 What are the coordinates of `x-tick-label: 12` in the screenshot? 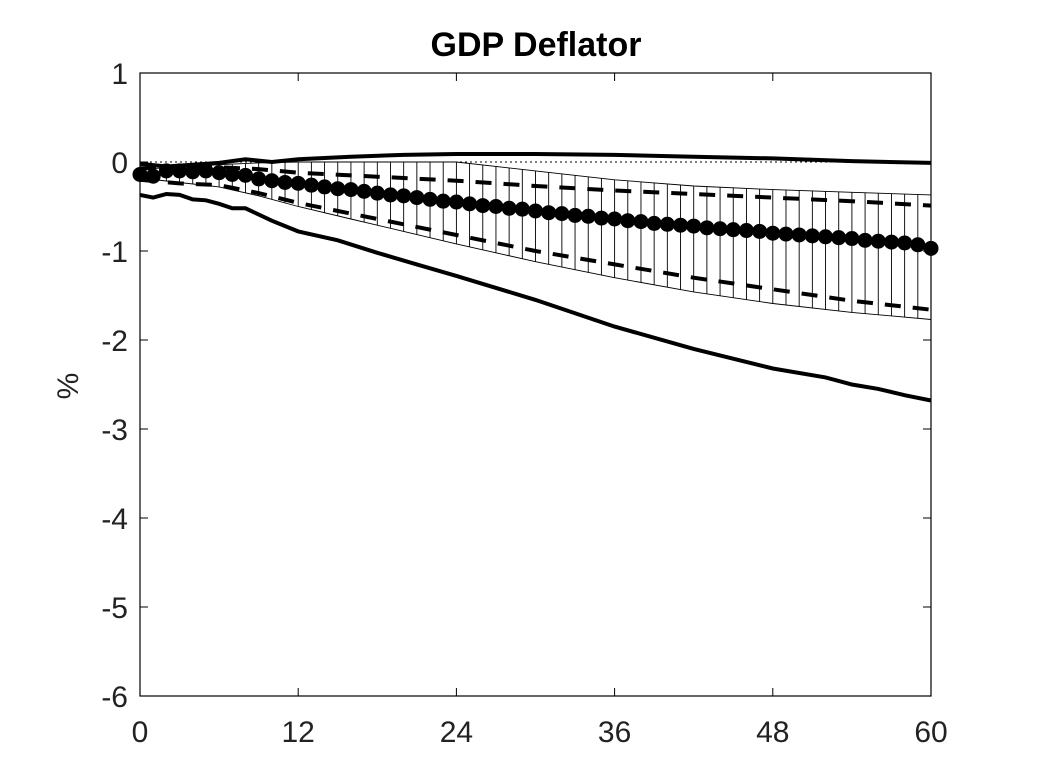 It's located at (298, 732).